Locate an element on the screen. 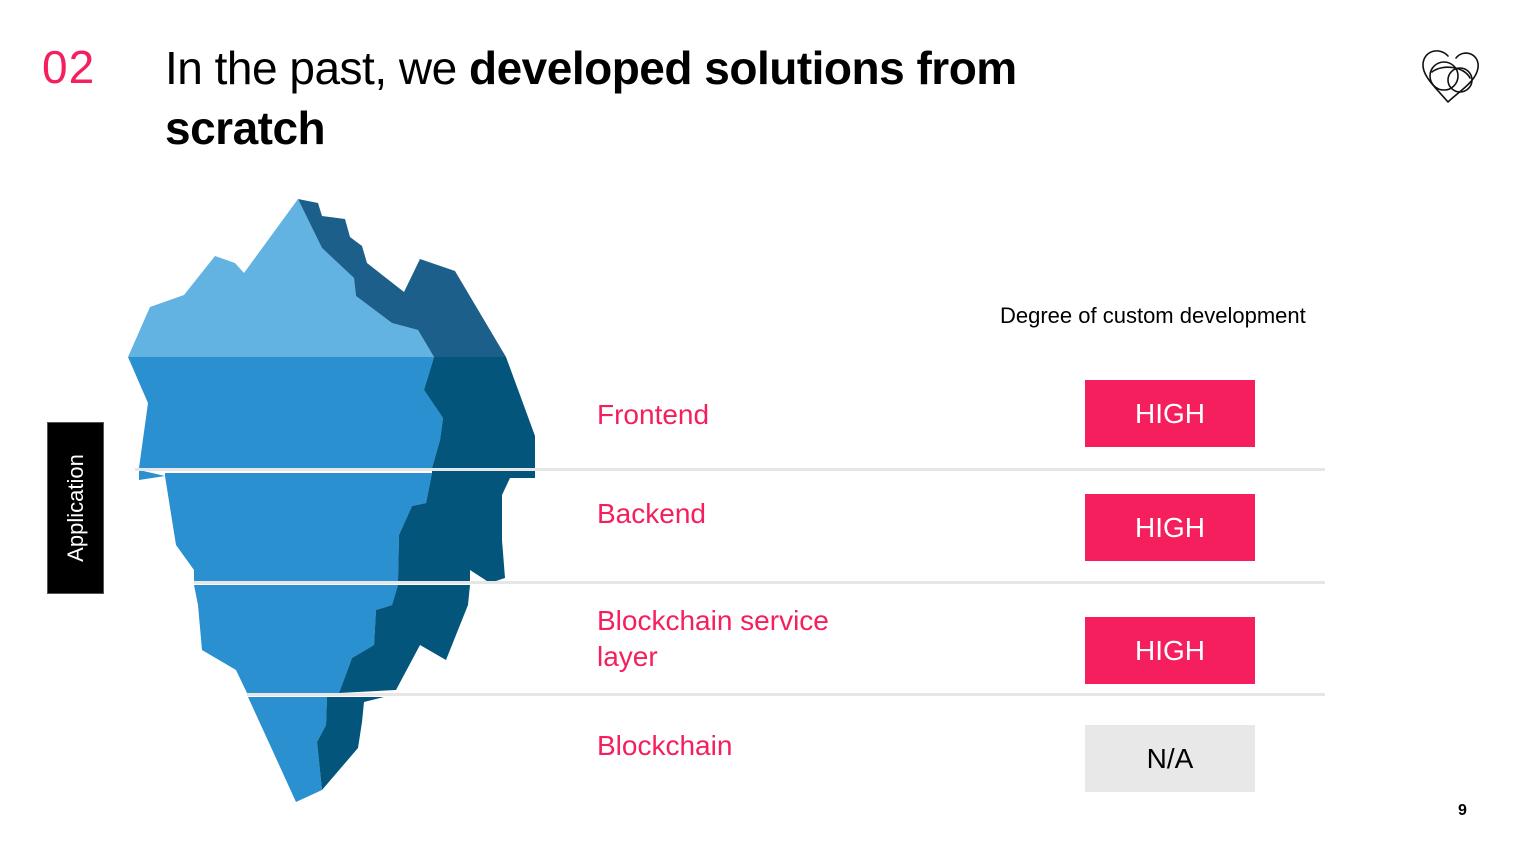 Image resolution: width=1530 pixels, height=858 pixels. layer-label-blockchain: Blockchain is located at coordinates (665, 745).